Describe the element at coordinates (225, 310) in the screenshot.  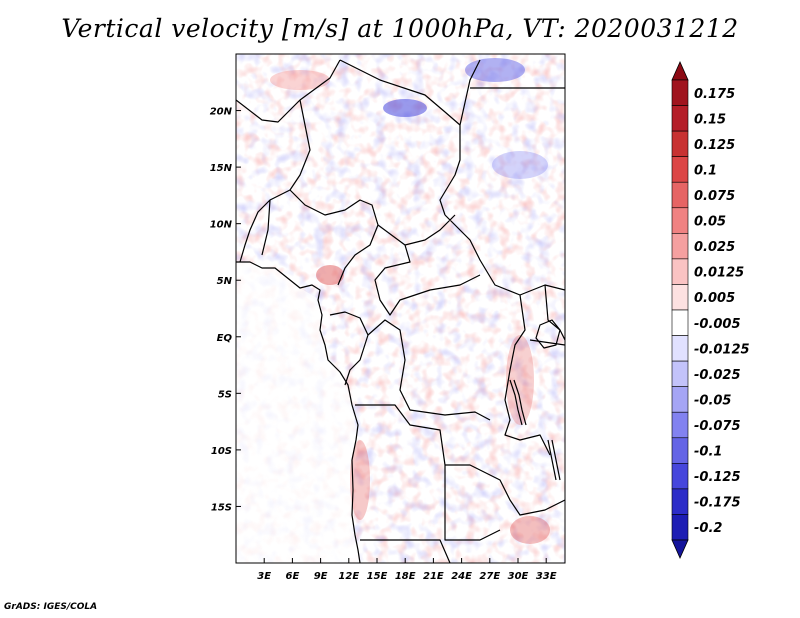
I see `latitude-axis: 20N 15N 10N 5N EQ 5S 10S 15S` at that location.